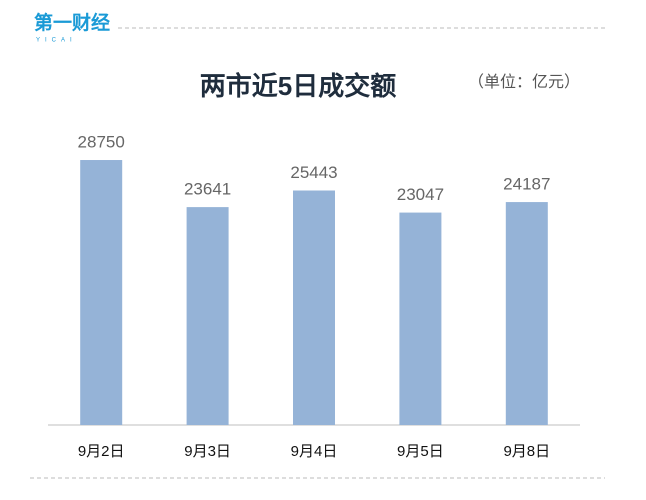 This screenshot has width=646, height=500. Describe the element at coordinates (420, 451) in the screenshot. I see `x-tick-label: 9月5日` at that location.